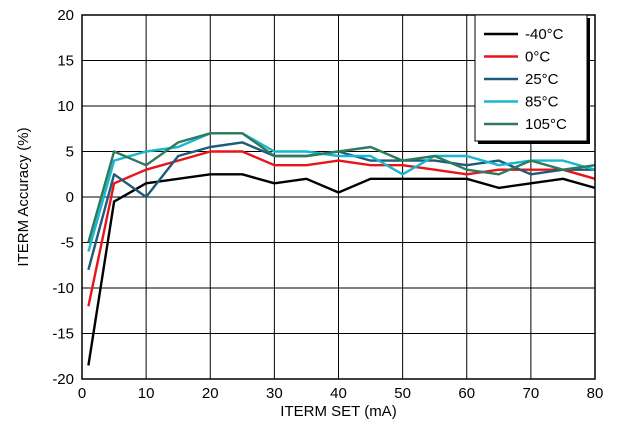 The image size is (617, 428). What do you see at coordinates (70, 197) in the screenshot?
I see `y-tick-label: 0` at bounding box center [70, 197].